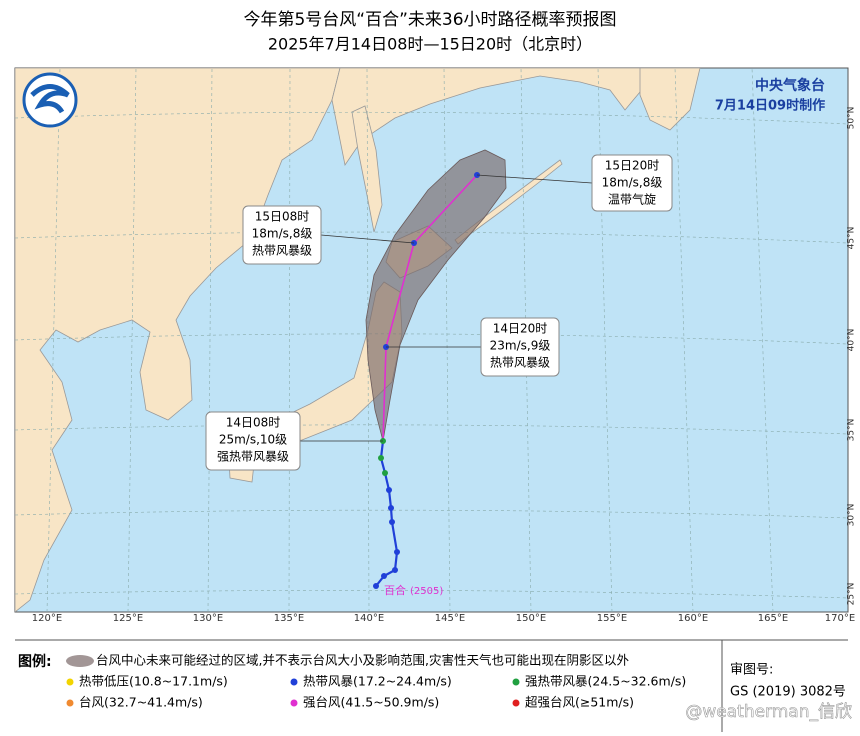 The width and height of the screenshot is (860, 736). What do you see at coordinates (429, 20) in the screenshot?
I see `title: 今年第5号台风“百合”未来36小时路径概率预报图` at bounding box center [429, 20].